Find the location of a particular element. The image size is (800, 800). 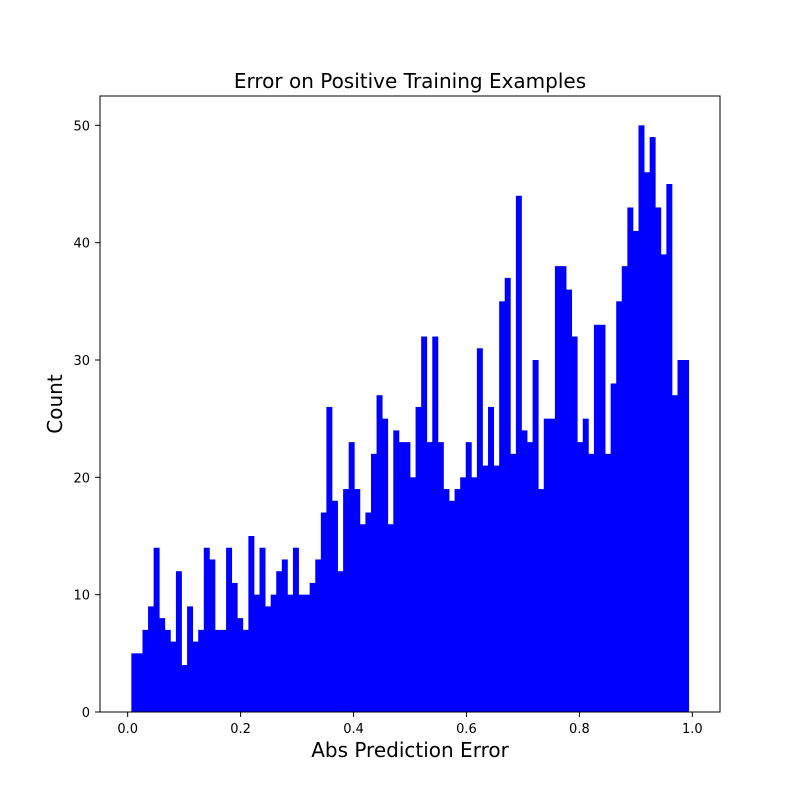

x-axis-label: Abs Prediction Error is located at coordinates (410, 750).